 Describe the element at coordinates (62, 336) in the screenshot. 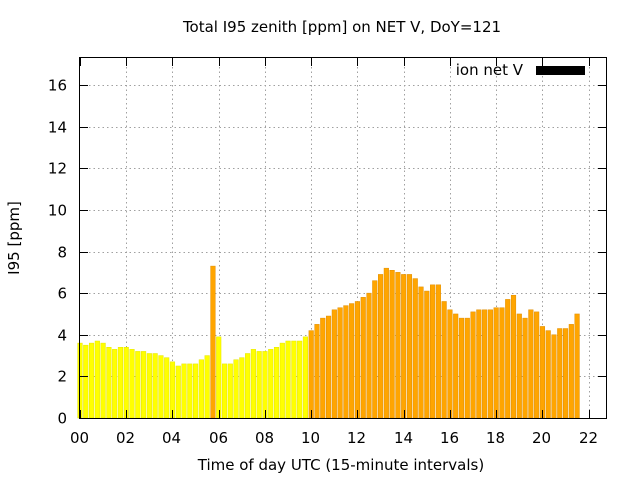

I see `y-tick-label: 4` at that location.